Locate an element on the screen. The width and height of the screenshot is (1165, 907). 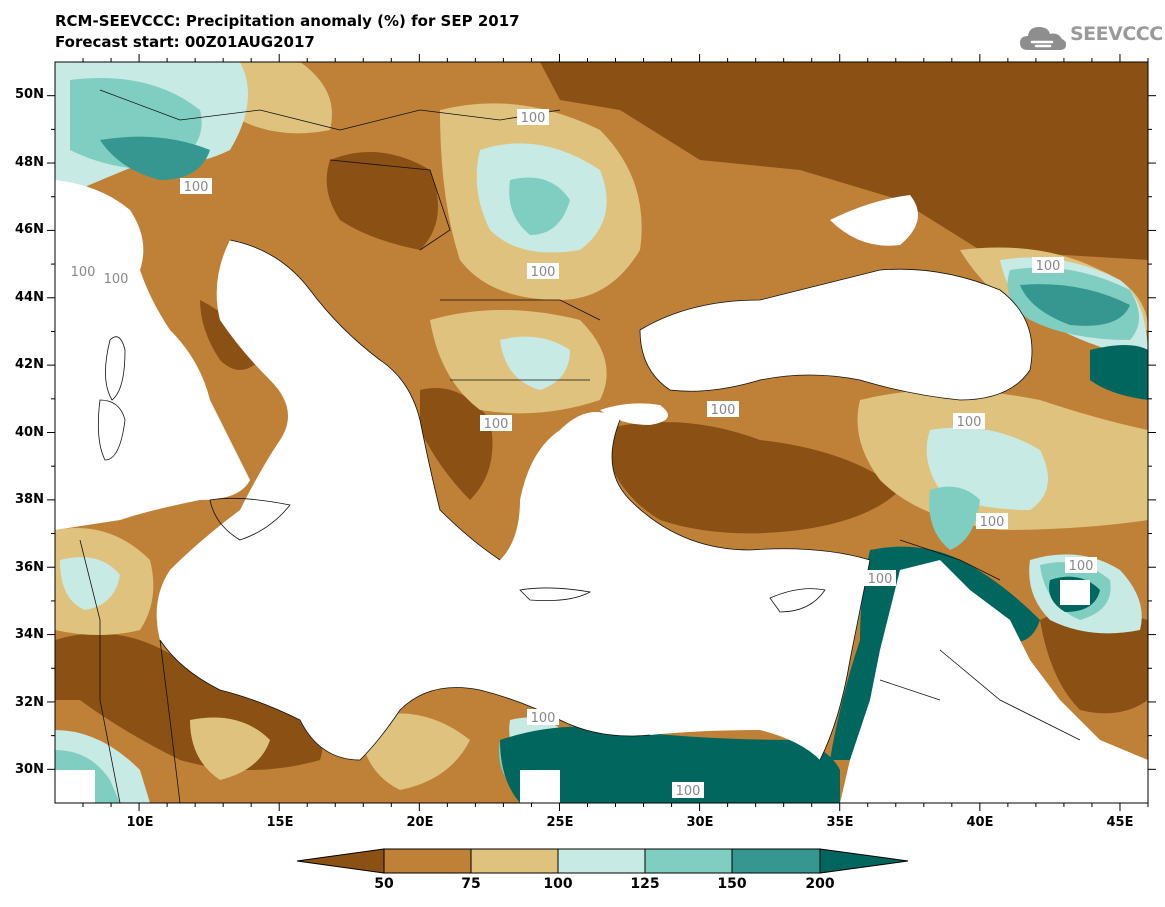
field-below-50-iraq is located at coordinates (1094, 662).